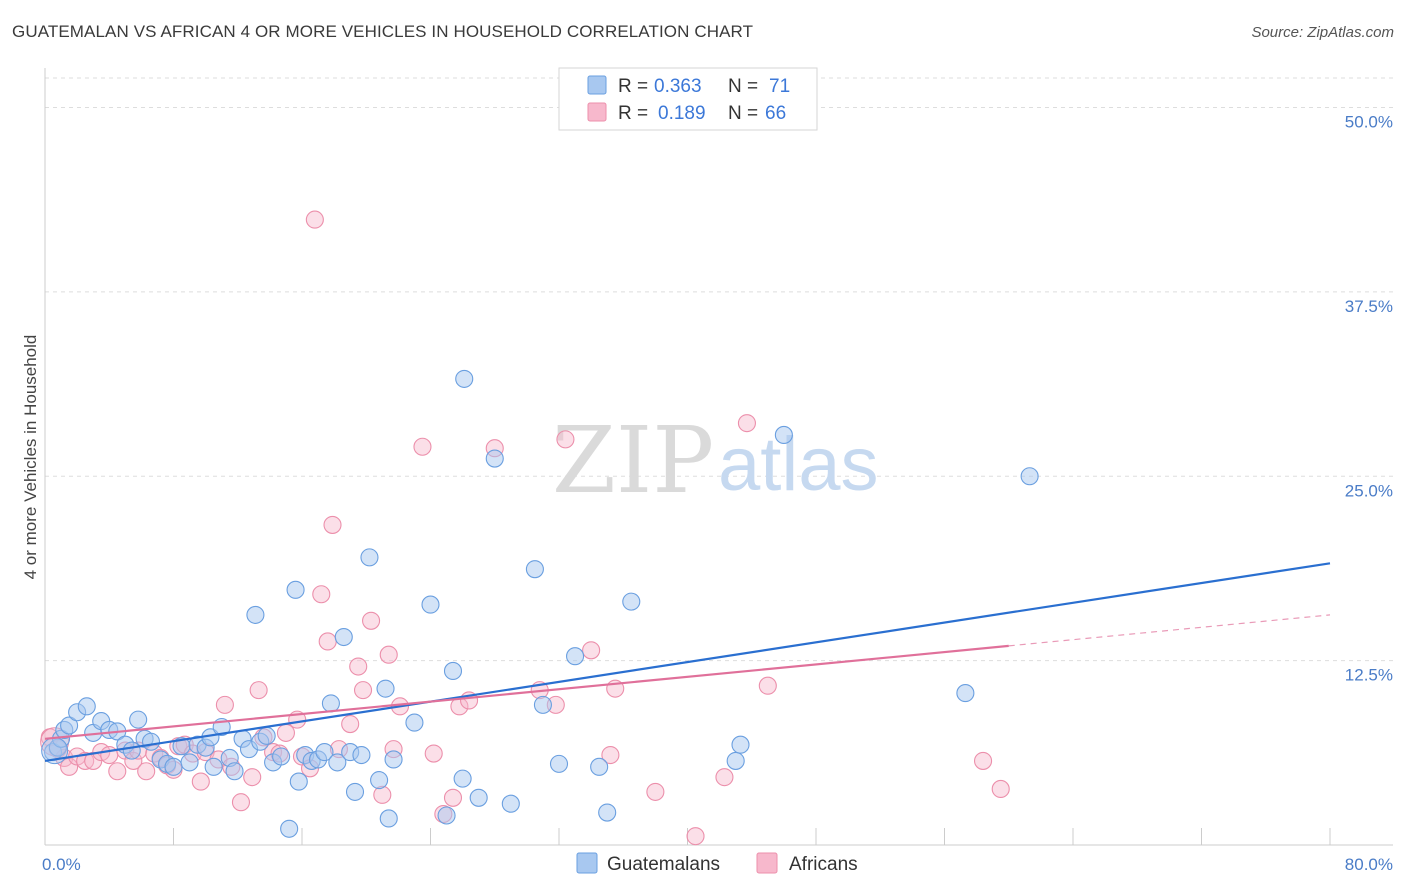  Describe the element at coordinates (587, 863) in the screenshot. I see `bottom-legend-swatch-guatemalans` at that location.